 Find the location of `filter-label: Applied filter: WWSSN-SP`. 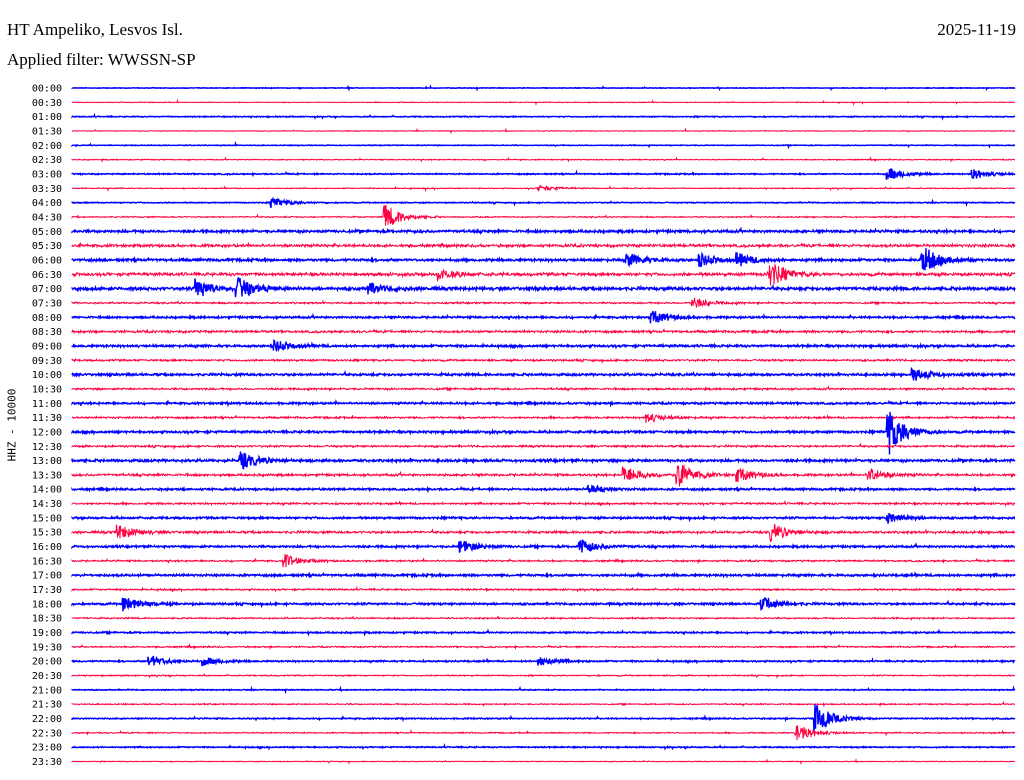

filter-label: Applied filter: WWSSN-SP is located at coordinates (101, 59).